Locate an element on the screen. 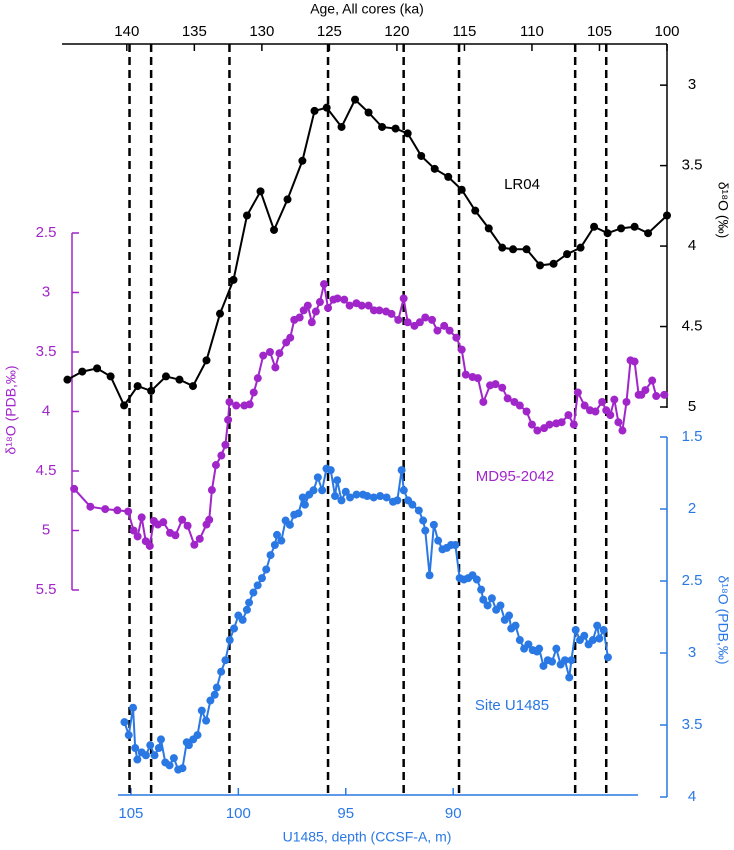  x2-tick-label: 105 is located at coordinates (130, 813).